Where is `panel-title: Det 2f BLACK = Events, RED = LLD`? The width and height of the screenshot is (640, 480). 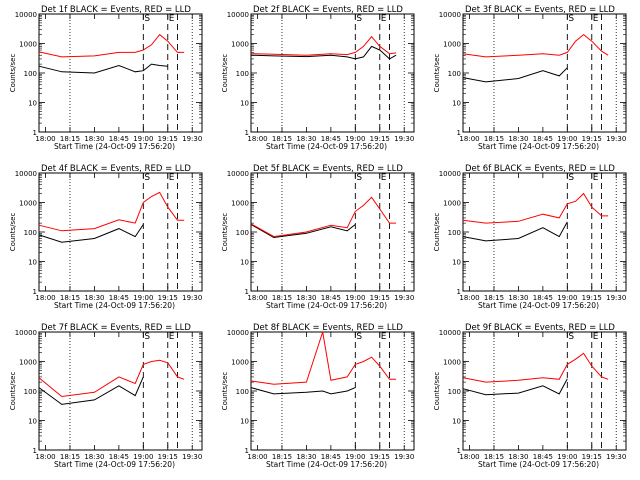
panel-title: Det 2f BLACK = Events, RED = LLD is located at coordinates (328, 10).